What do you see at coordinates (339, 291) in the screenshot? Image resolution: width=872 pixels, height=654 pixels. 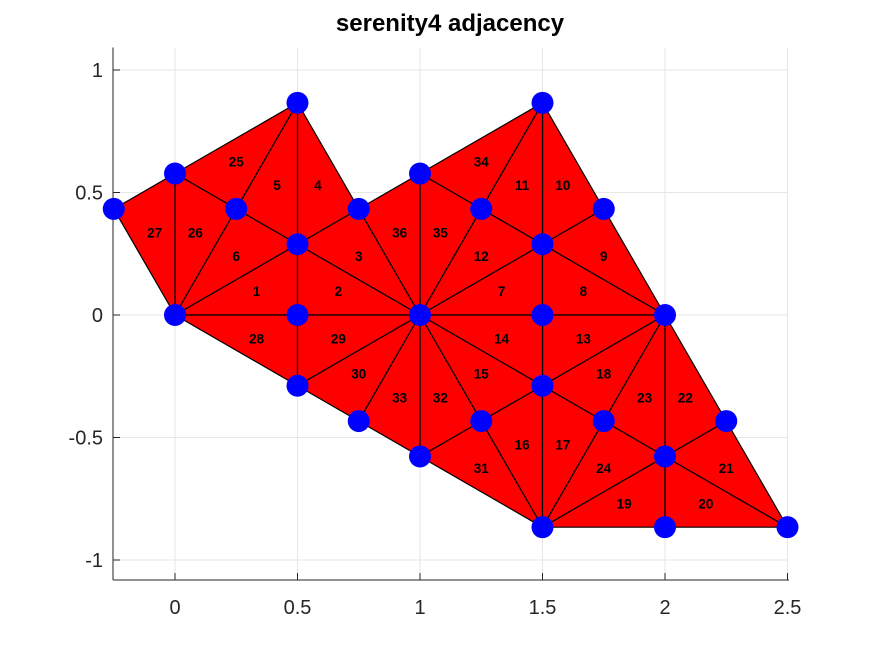 I see `triangle-number-label: 2` at bounding box center [339, 291].